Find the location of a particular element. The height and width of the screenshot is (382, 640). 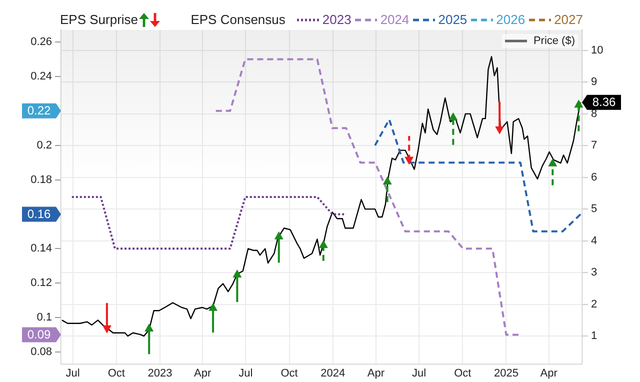

text: EPS Surprise is located at coordinates (99, 20).